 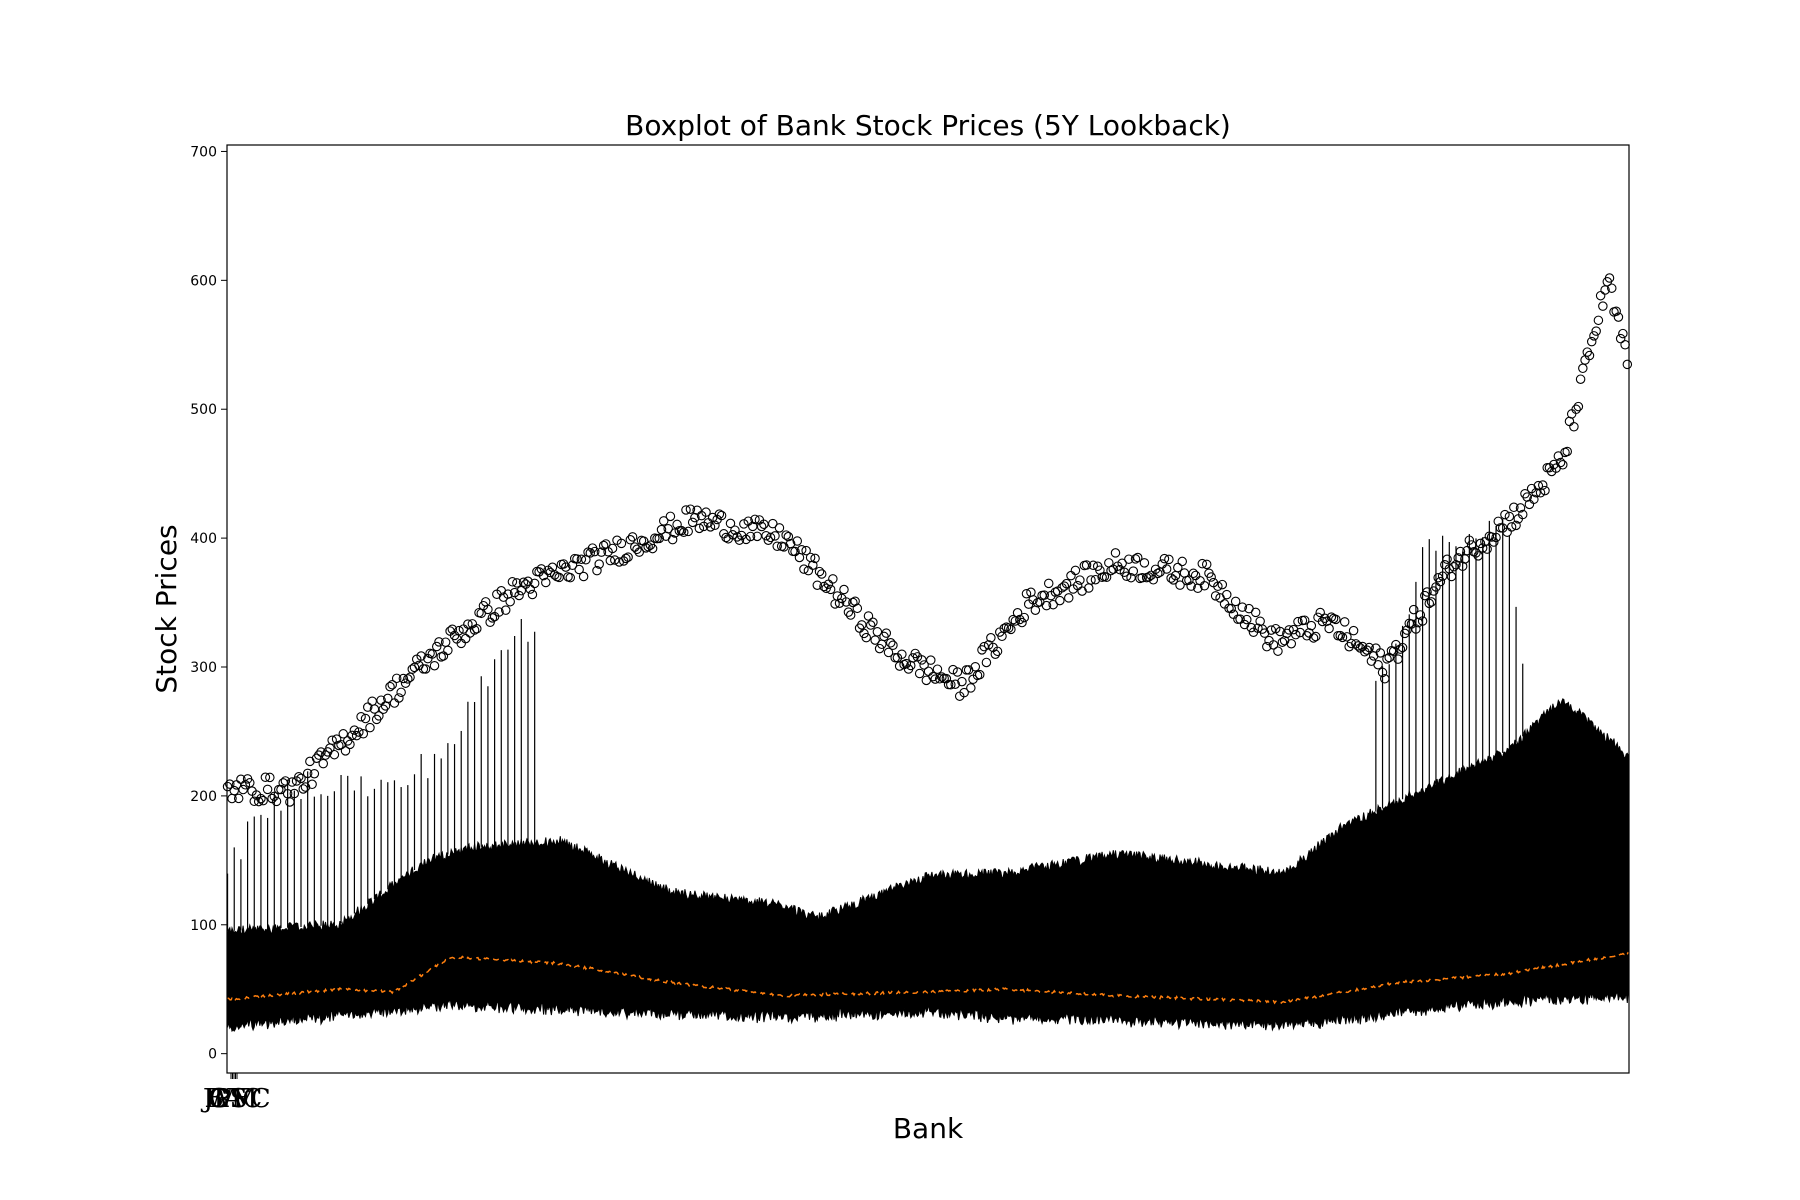 What do you see at coordinates (928, 978) in the screenshot?
I see `median-line` at bounding box center [928, 978].